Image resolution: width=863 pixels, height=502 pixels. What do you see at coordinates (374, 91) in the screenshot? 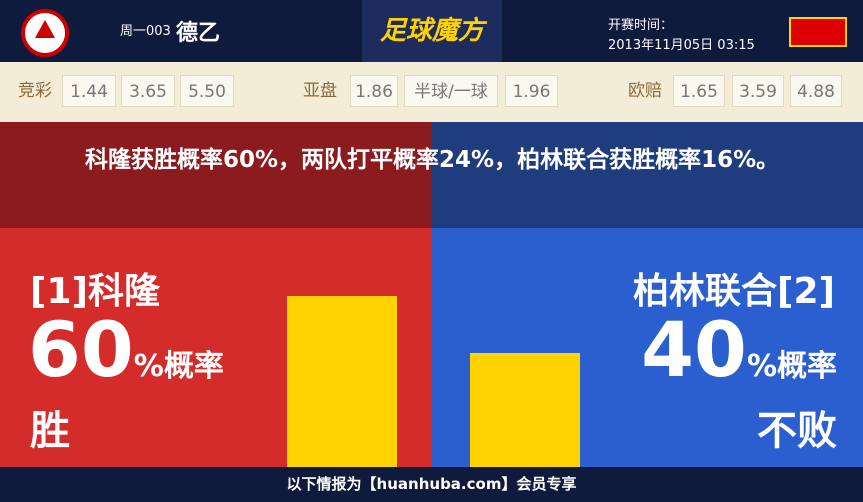
I see `odds-value: 1.86` at bounding box center [374, 91].